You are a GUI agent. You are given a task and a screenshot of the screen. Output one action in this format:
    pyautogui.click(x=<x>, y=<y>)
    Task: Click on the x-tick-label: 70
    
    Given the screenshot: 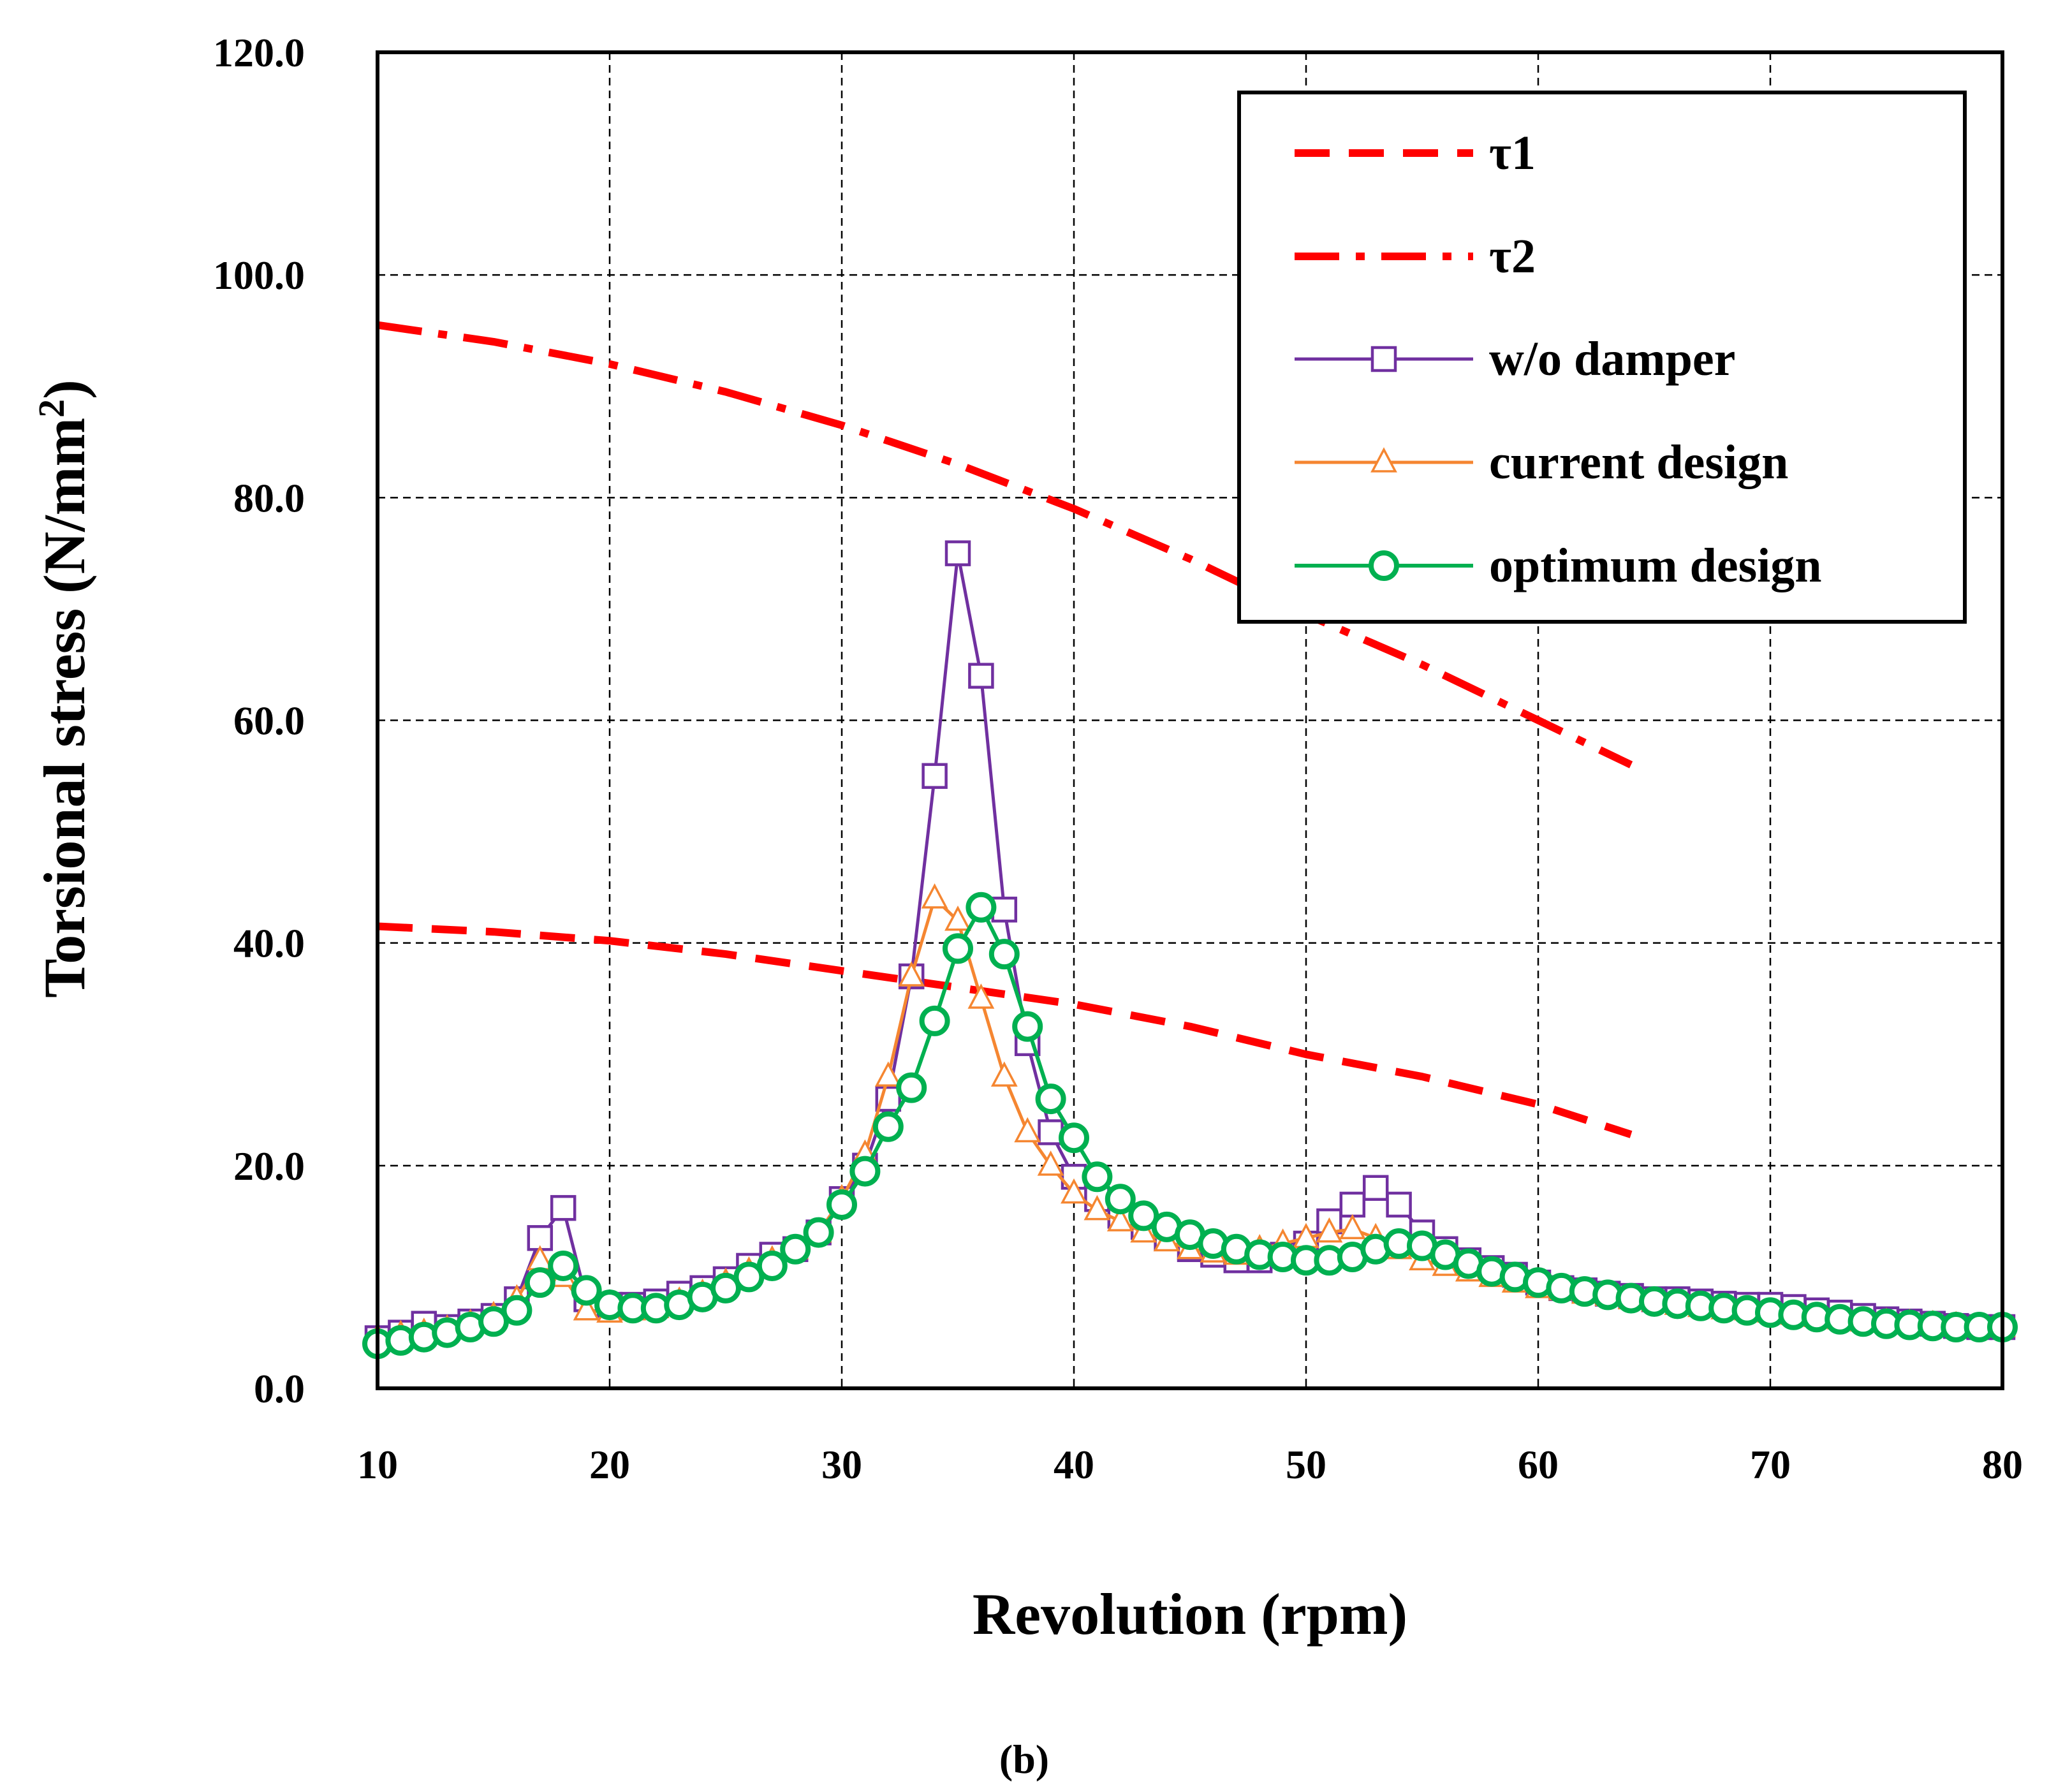 What is the action you would take?
    pyautogui.click(x=1770, y=1464)
    